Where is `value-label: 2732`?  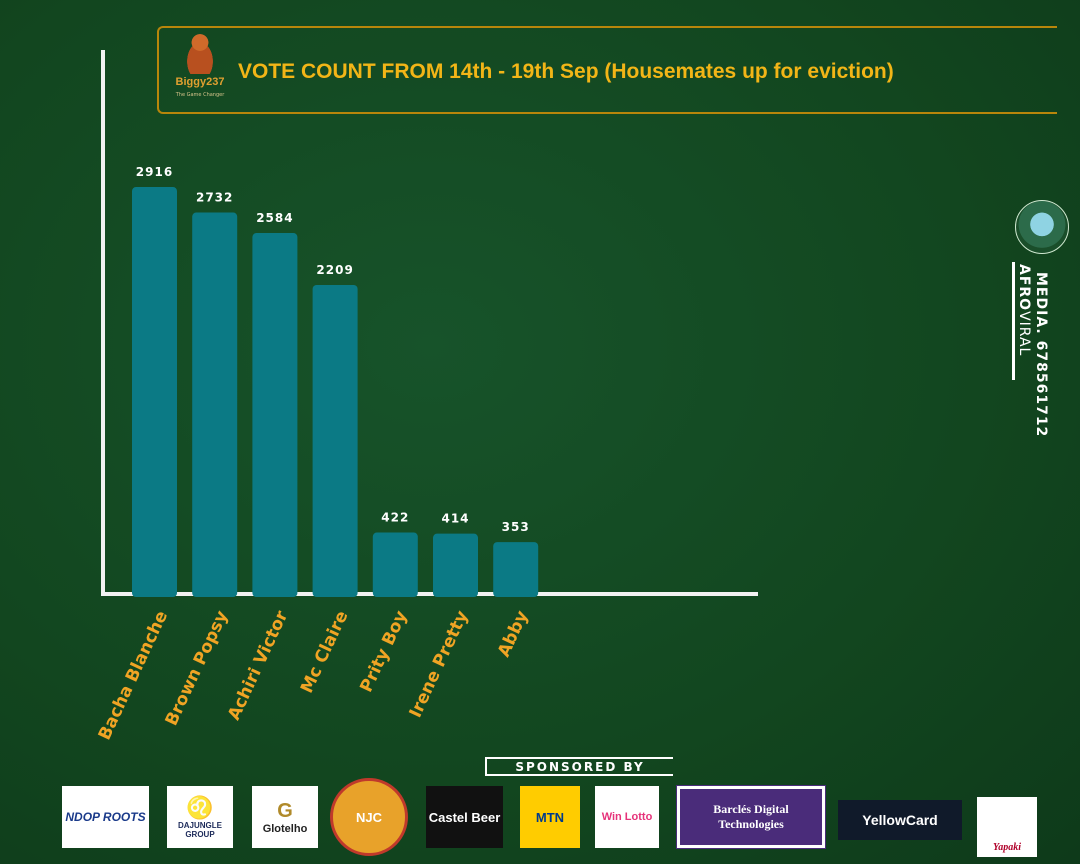
value-label: 2732 is located at coordinates (214, 198).